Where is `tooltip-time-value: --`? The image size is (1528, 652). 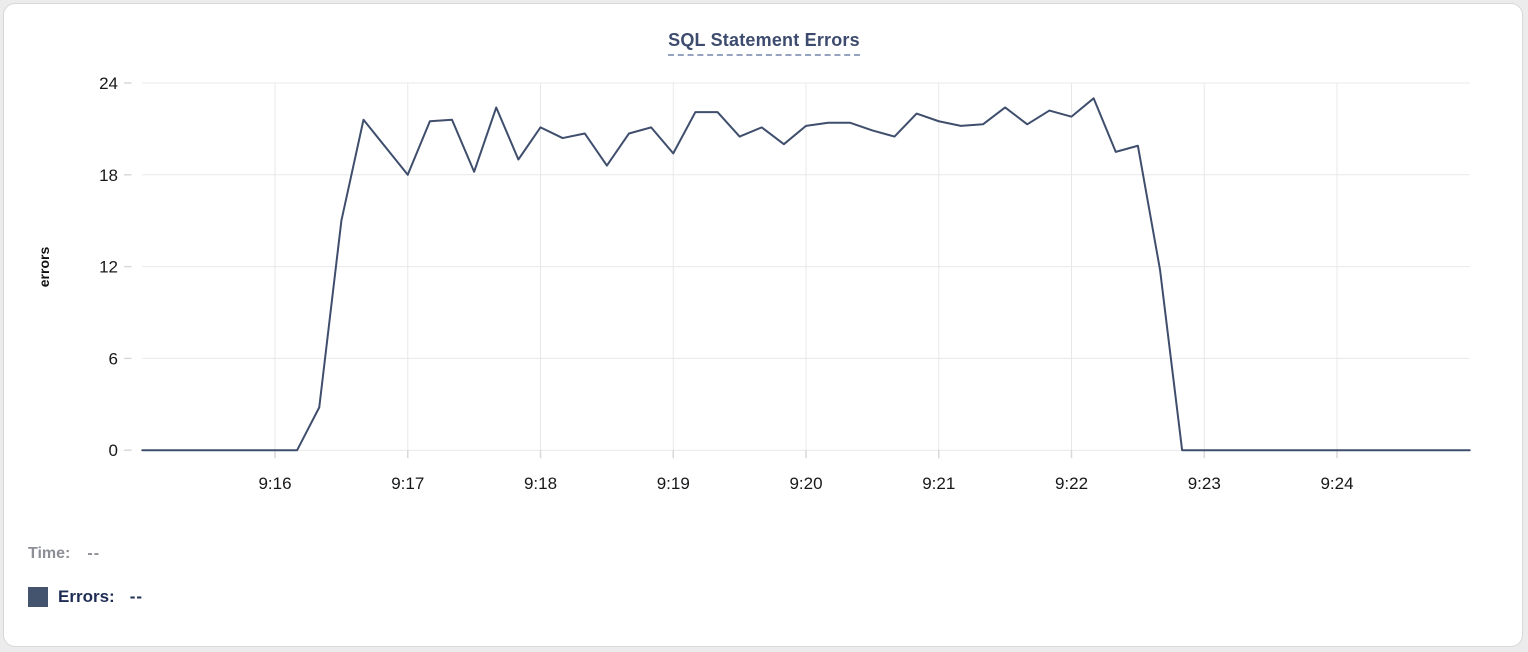
tooltip-time-value: -- is located at coordinates (94, 553).